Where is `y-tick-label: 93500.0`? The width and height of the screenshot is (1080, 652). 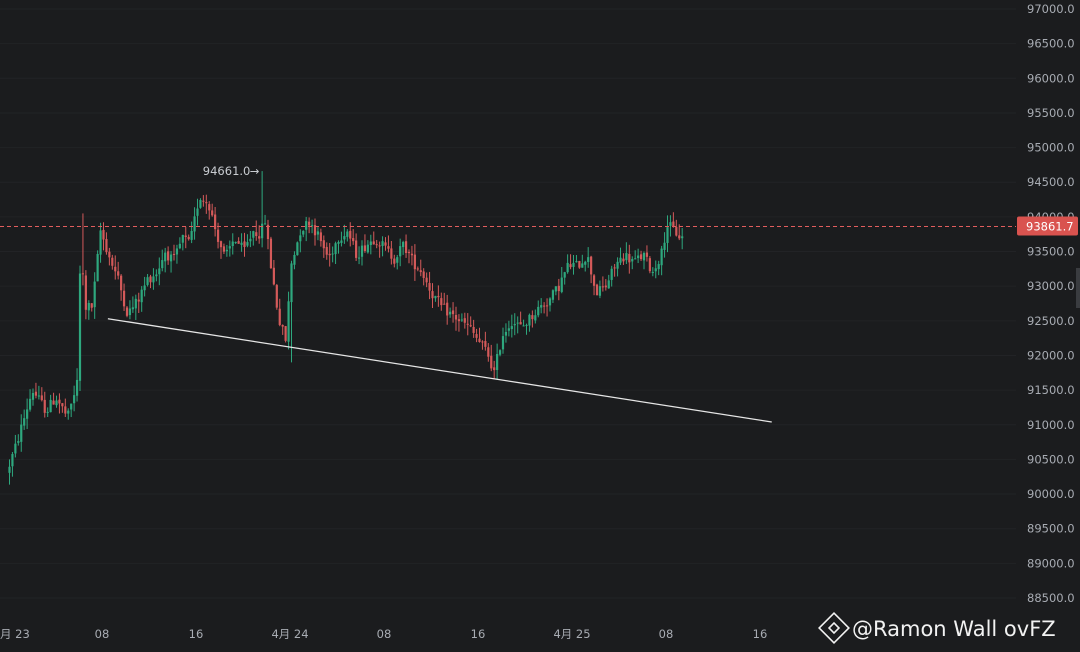 y-tick-label: 93500.0 is located at coordinates (1051, 252).